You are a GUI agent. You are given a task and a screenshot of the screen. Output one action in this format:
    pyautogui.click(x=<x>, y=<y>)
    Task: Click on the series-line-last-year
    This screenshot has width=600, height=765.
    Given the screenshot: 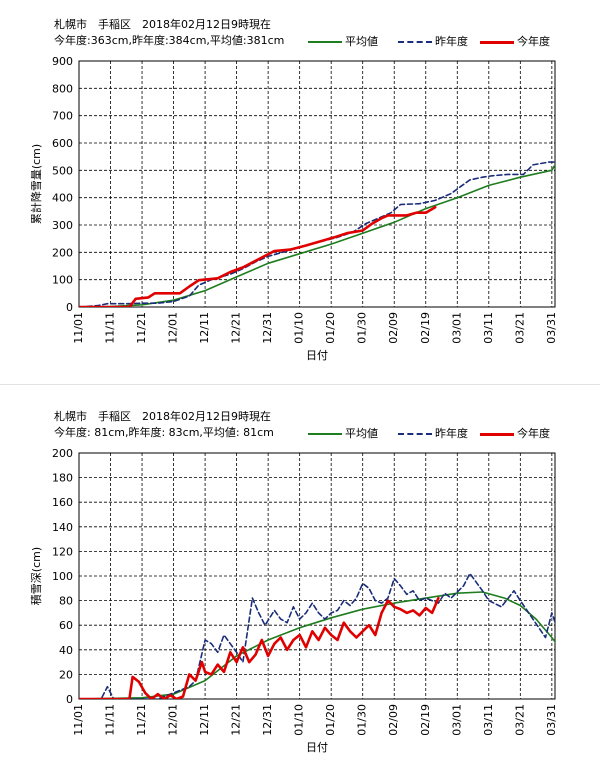 What is the action you would take?
    pyautogui.click(x=317, y=635)
    